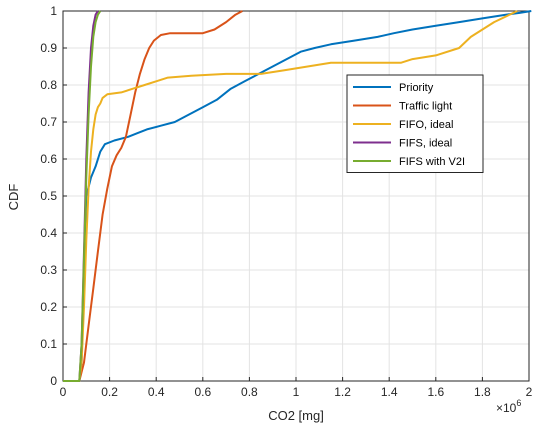 This screenshot has height=429, width=542. Describe the element at coordinates (425, 144) in the screenshot. I see `legend-label-fifs-ideal: FIFS, ideal` at that location.